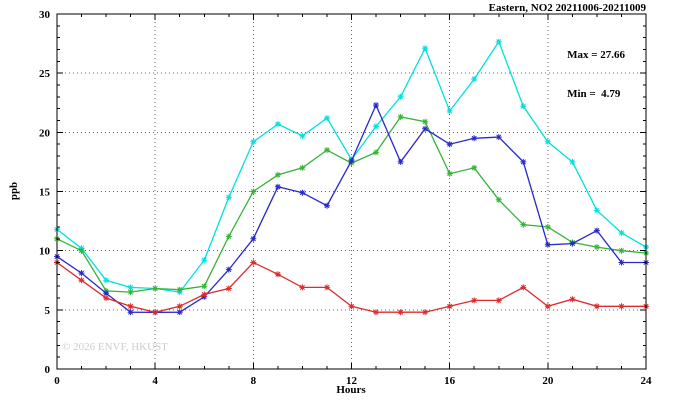 The height and width of the screenshot is (409, 674). Describe the element at coordinates (45, 74) in the screenshot. I see `y-tick-label: 25` at that location.